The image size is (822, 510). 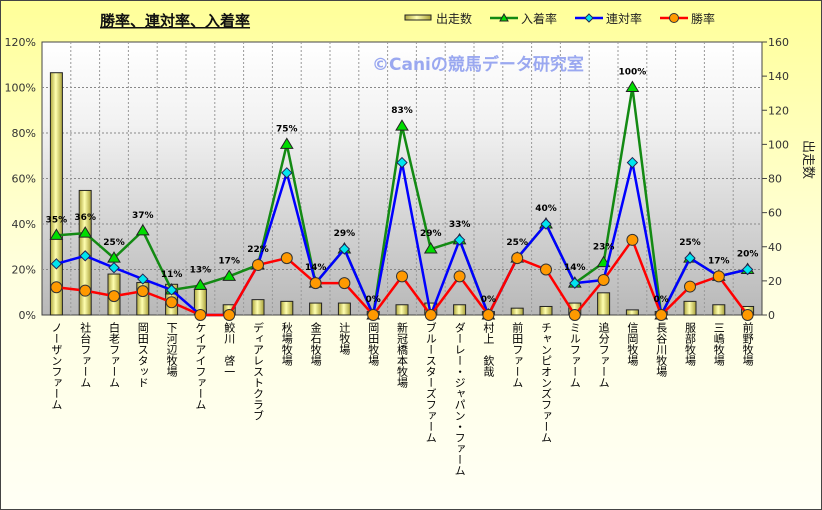 I want to click on y2-tick-label: 0, so click(x=771, y=315).